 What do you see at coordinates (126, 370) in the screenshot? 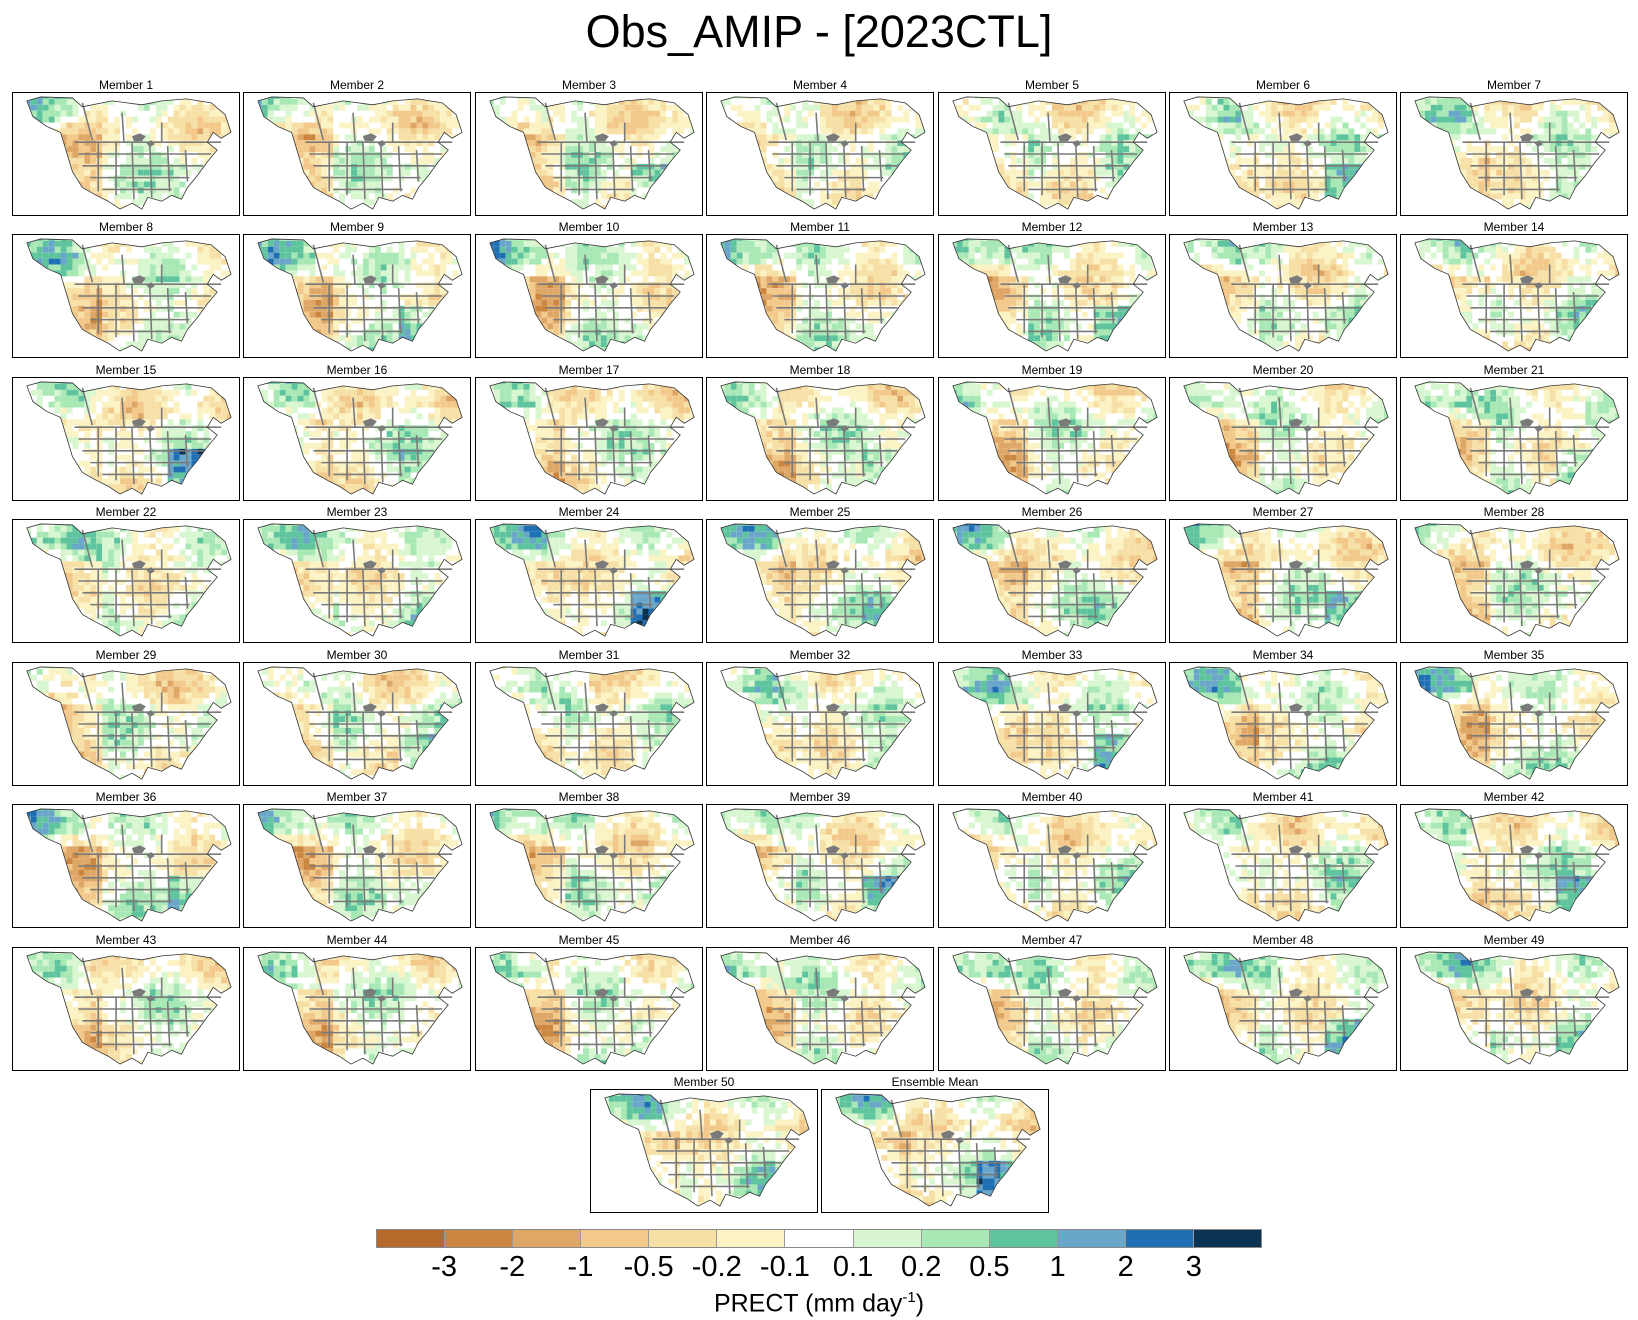
I see `panel-label: Member 15` at bounding box center [126, 370].